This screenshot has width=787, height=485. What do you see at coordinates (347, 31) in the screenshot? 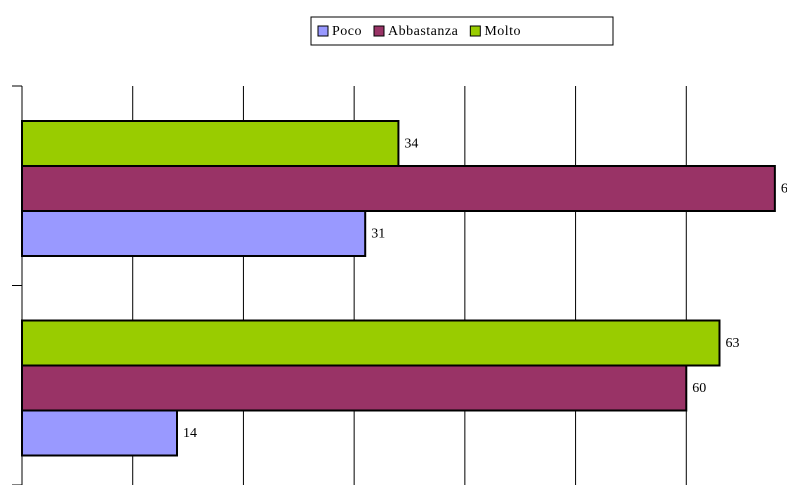
I see `legend-label: Poco` at bounding box center [347, 31].